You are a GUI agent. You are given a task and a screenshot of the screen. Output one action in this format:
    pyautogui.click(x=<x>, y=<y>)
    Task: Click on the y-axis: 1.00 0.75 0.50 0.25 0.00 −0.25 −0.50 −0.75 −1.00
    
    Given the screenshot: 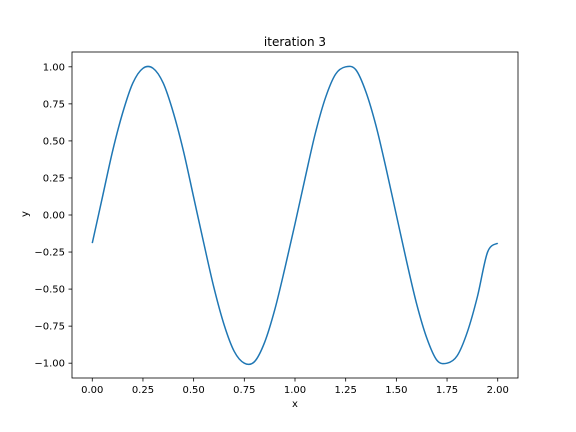 What is the action you would take?
    pyautogui.click(x=53, y=215)
    